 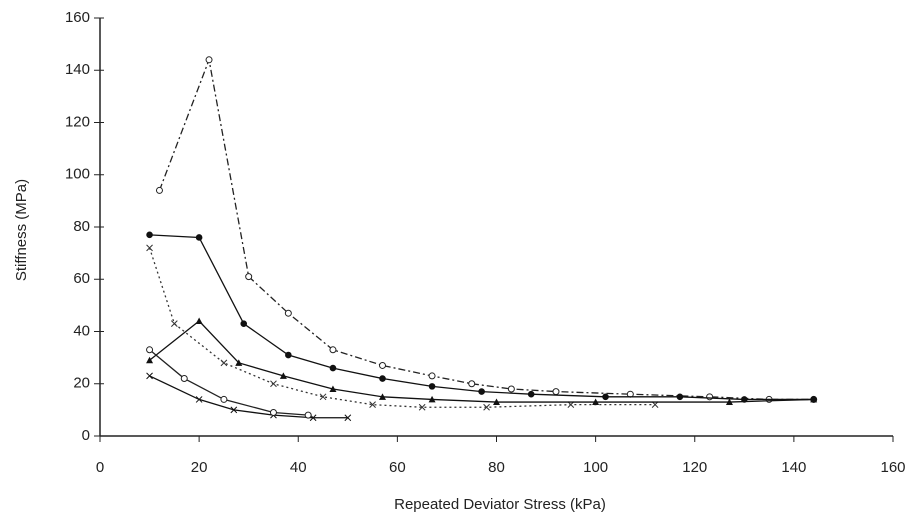 What do you see at coordinates (86, 435) in the screenshot?
I see `y-tick-label: 0` at bounding box center [86, 435].